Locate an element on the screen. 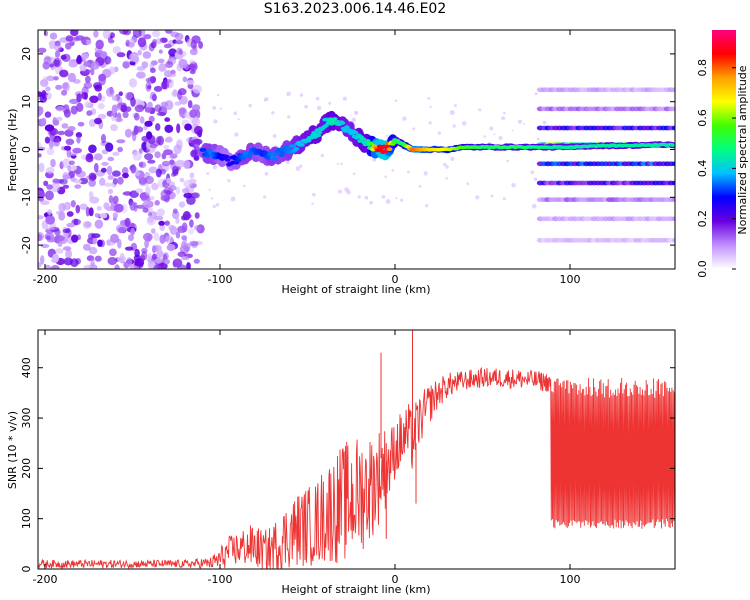 Image resolution: width=750 pixels, height=600 pixels. y-tick-label: 10 is located at coordinates (26, 102).